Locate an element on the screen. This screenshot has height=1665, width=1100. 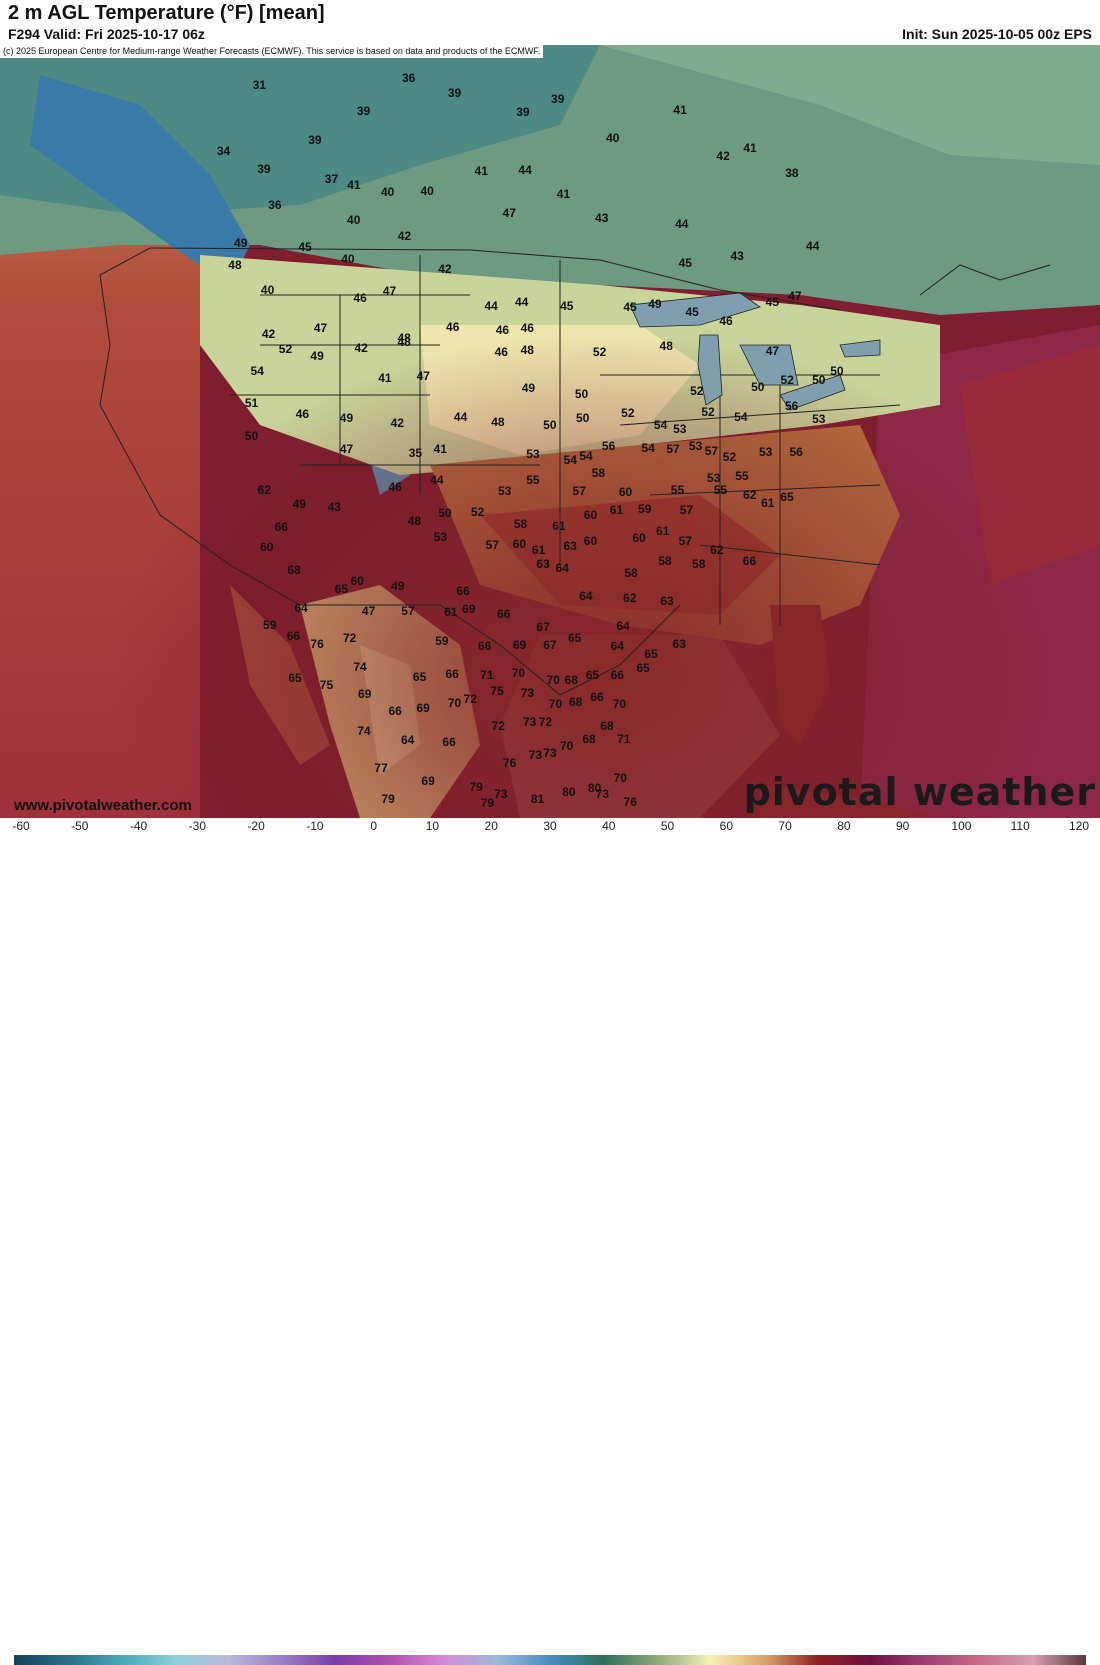
temperature-value: 59 is located at coordinates (645, 509).